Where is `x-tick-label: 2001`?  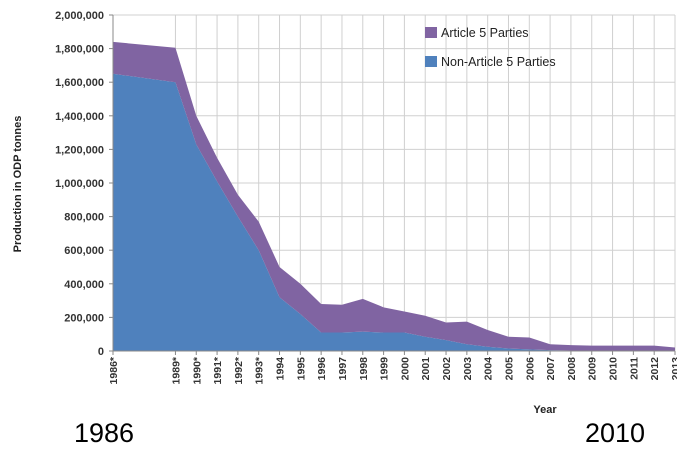 x-tick-label: 2001 is located at coordinates (426, 369).